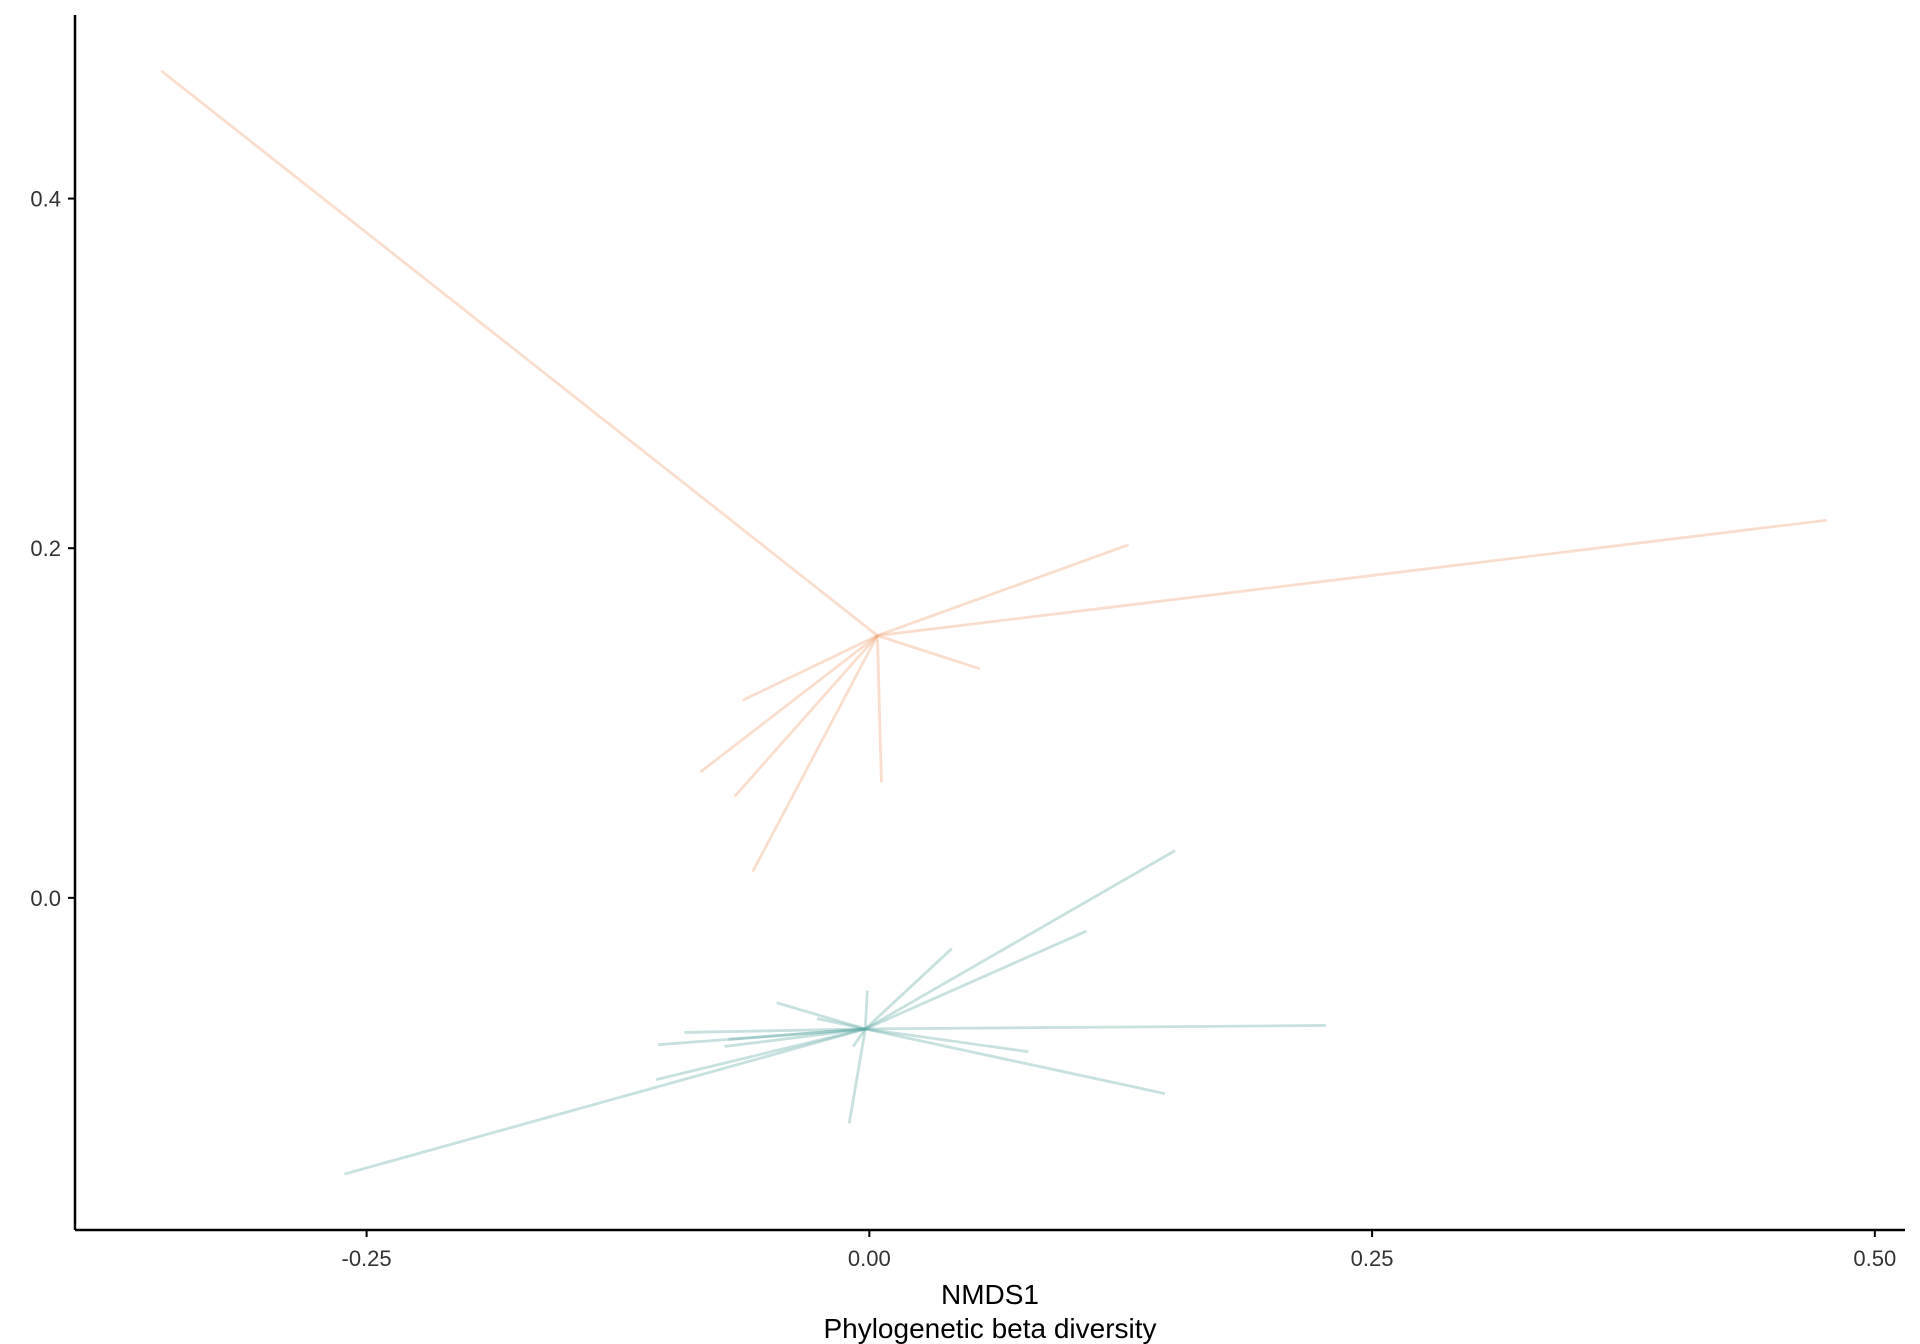  What do you see at coordinates (45, 548) in the screenshot?
I see `y-tick-label: 0.2` at bounding box center [45, 548].